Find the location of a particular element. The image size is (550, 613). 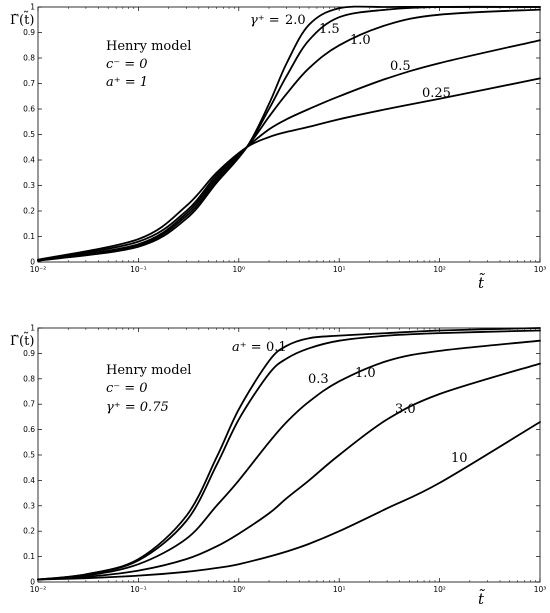

series-label-2: 1.5 is located at coordinates (329, 29).